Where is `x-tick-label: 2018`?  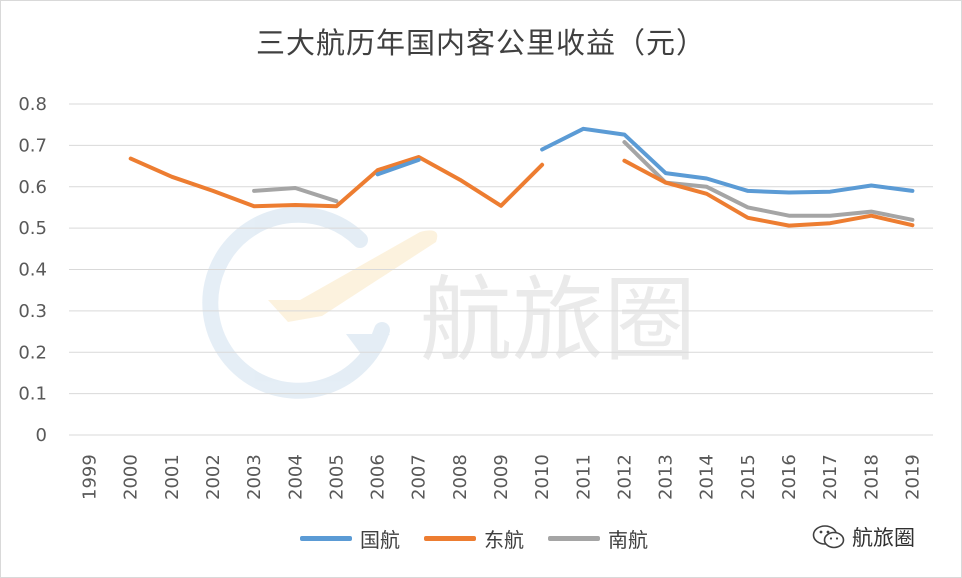
x-tick-label: 2018 is located at coordinates (871, 477).